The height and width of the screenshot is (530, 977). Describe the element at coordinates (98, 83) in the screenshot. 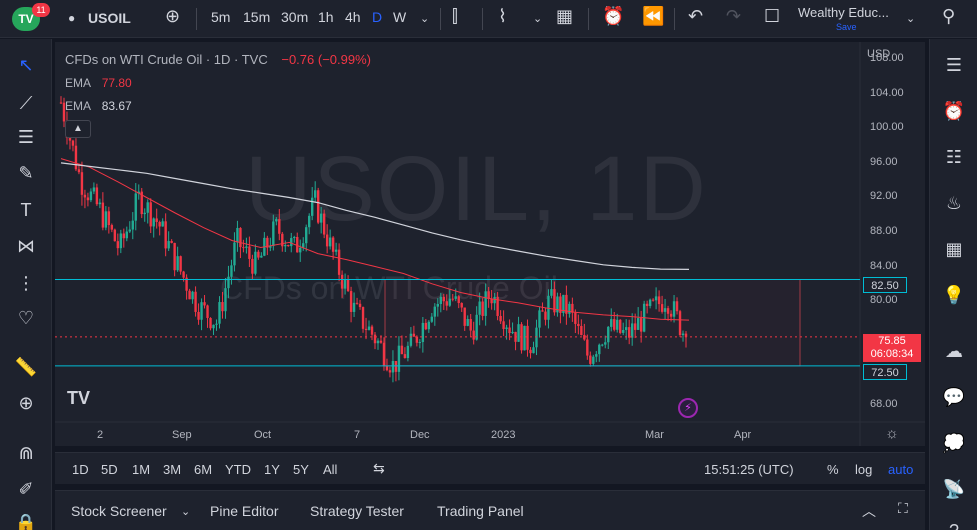

I see `ema-row-fast: EMA 77.80` at that location.